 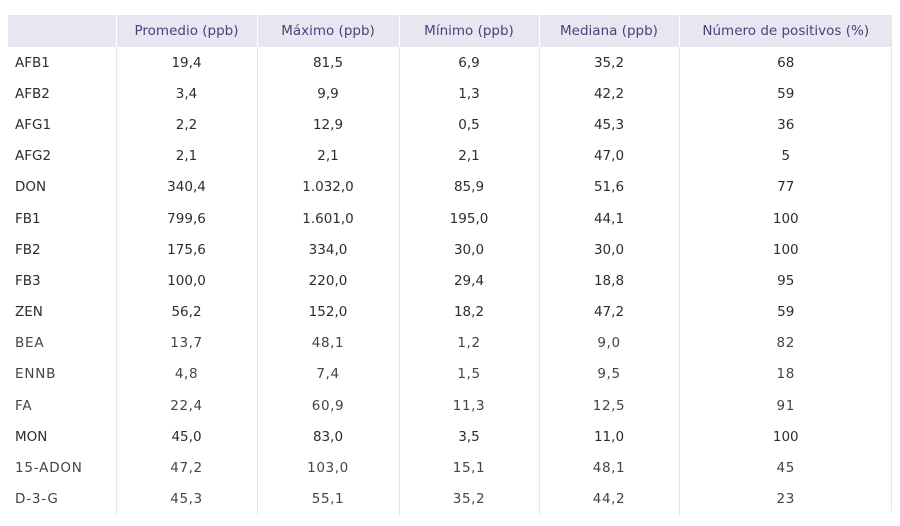 I want to click on cell-maximo: 48,1, so click(x=327, y=343).